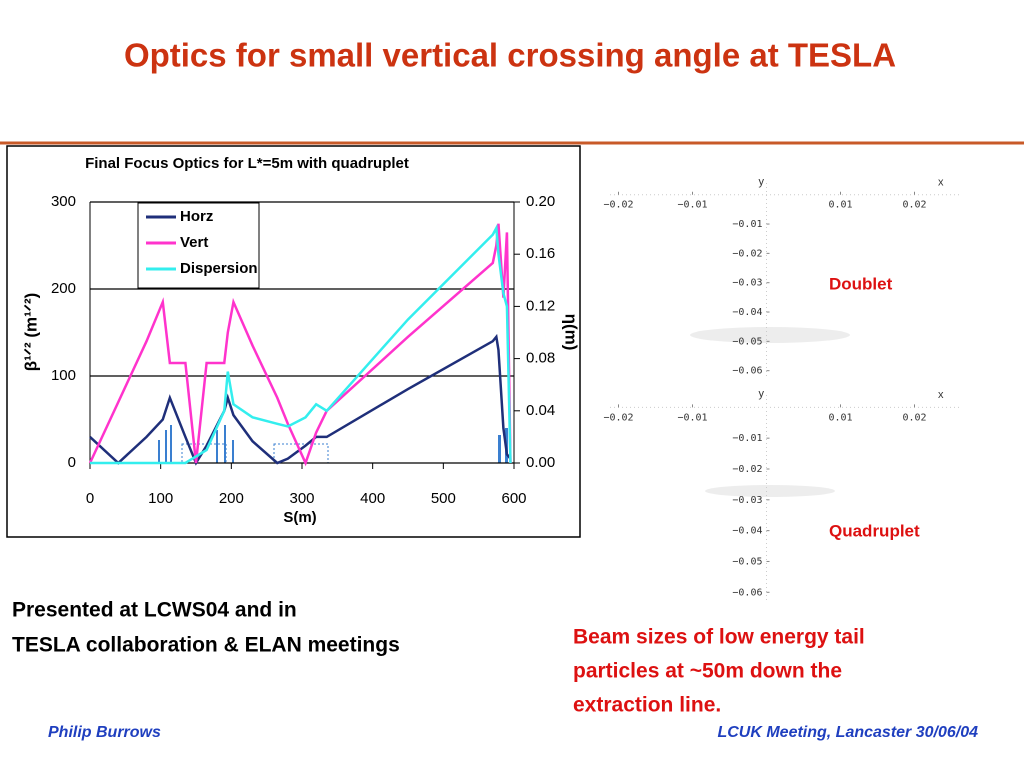  I want to click on x-tick-label: 400, so click(372, 498).